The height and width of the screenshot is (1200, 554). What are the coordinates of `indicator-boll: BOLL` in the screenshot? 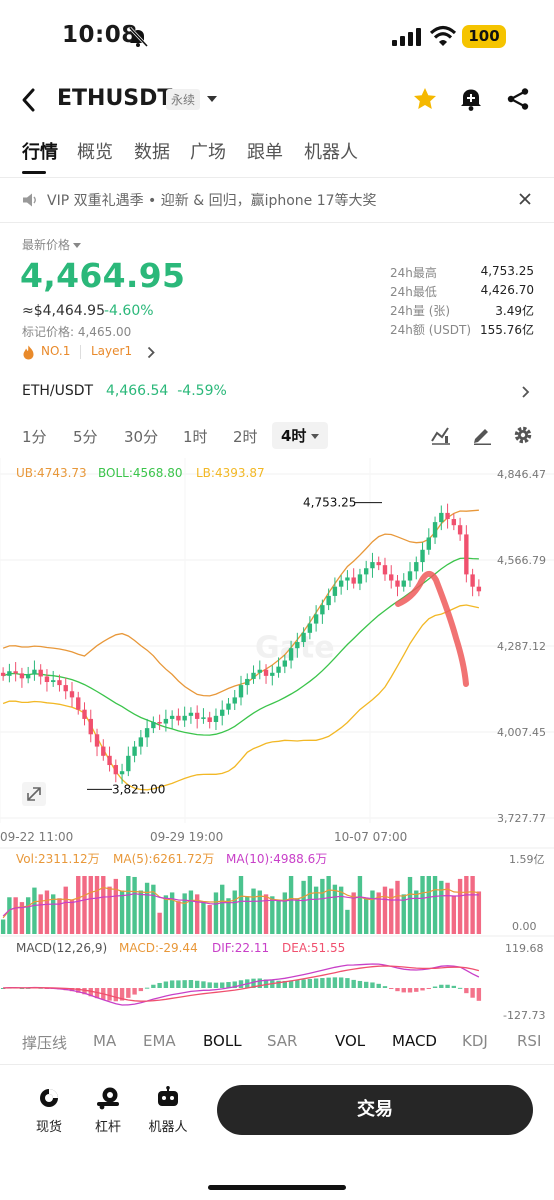 It's located at (222, 1041).